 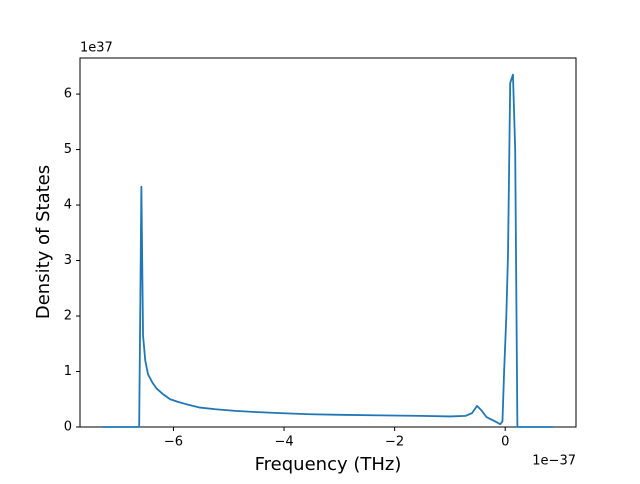 I want to click on y-axis-label: Density of States, so click(x=43, y=242).